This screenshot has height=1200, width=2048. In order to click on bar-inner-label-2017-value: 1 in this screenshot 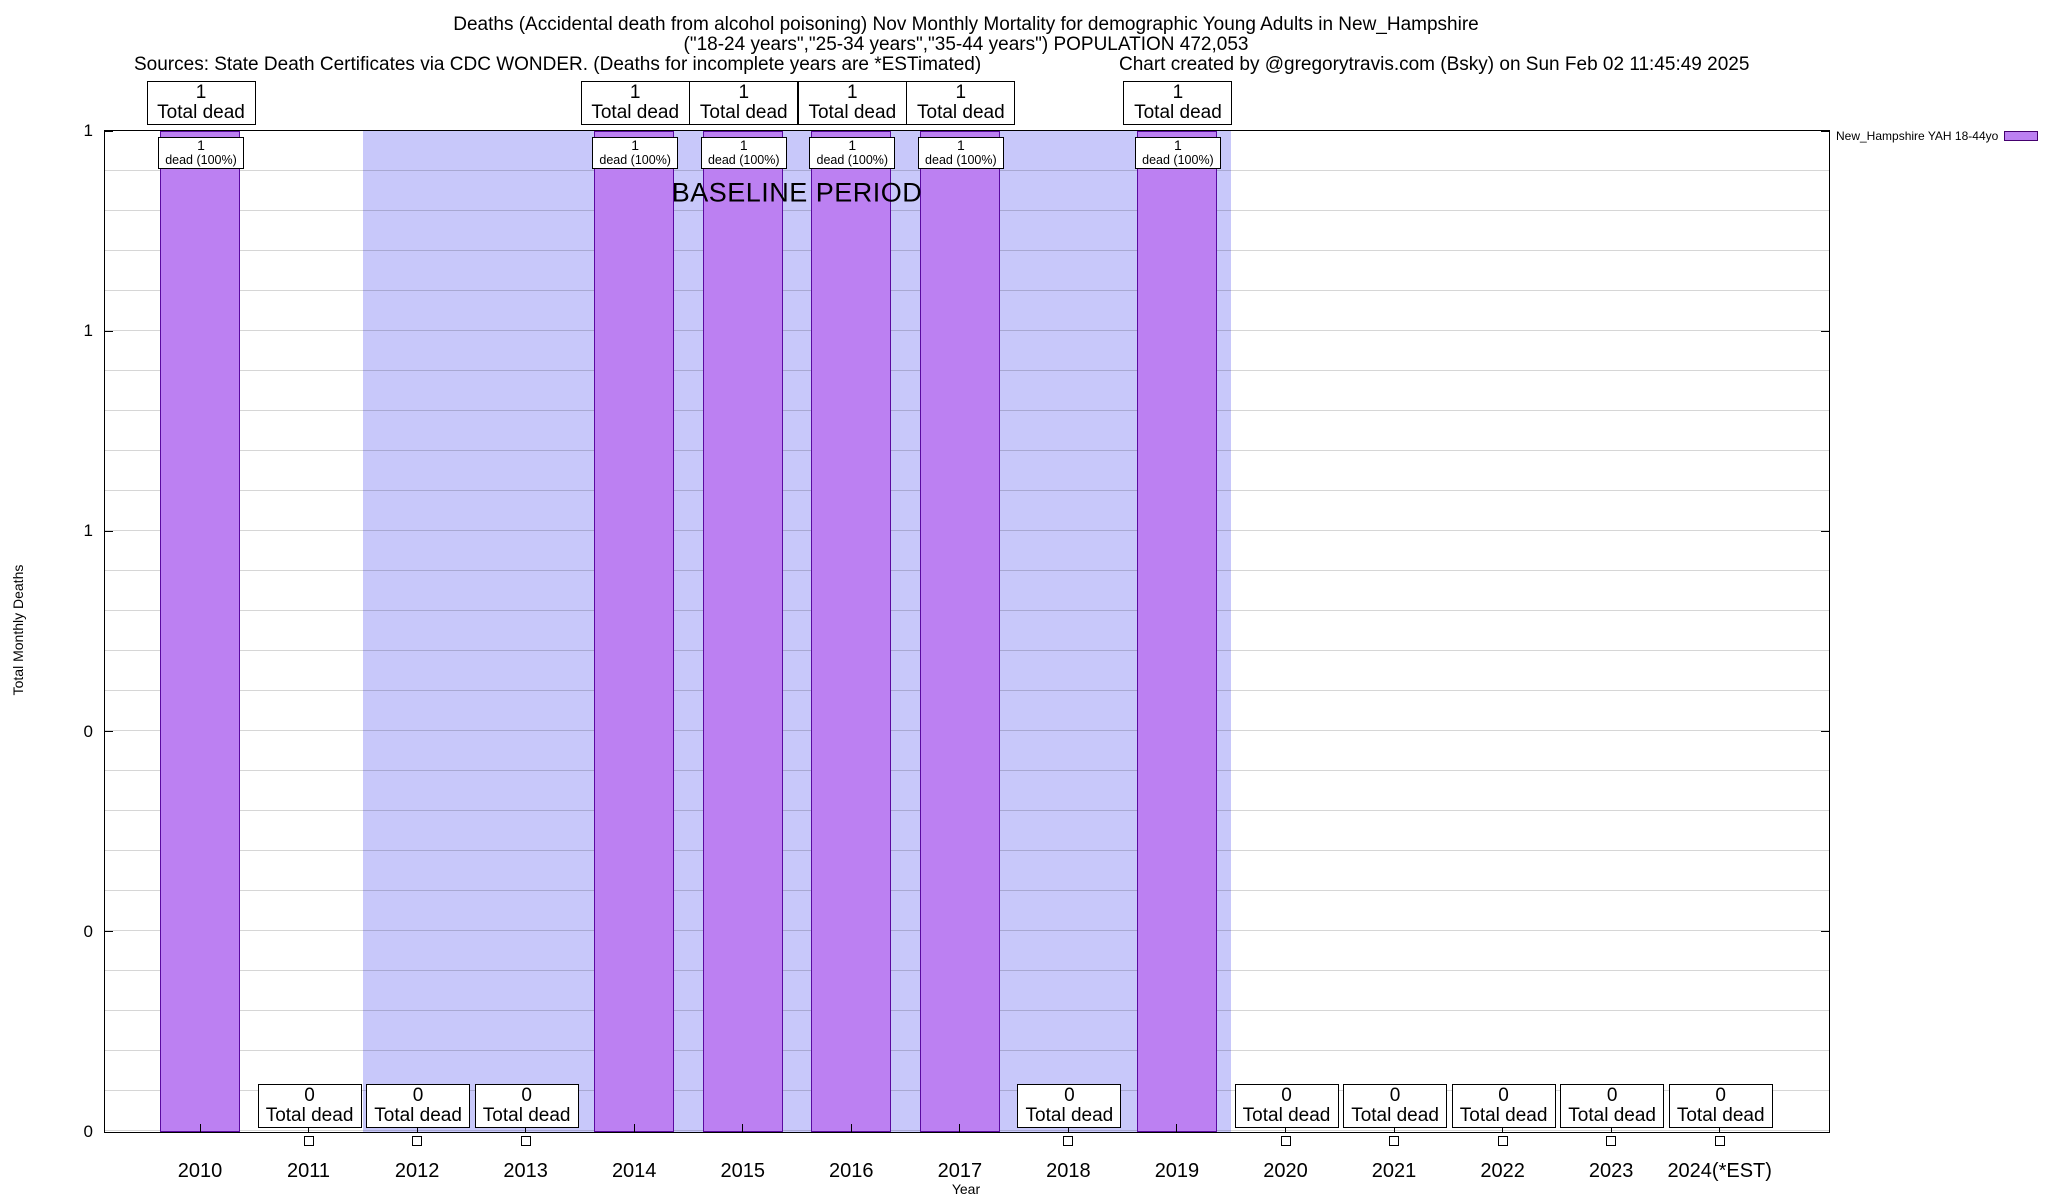, I will do `click(960, 145)`.